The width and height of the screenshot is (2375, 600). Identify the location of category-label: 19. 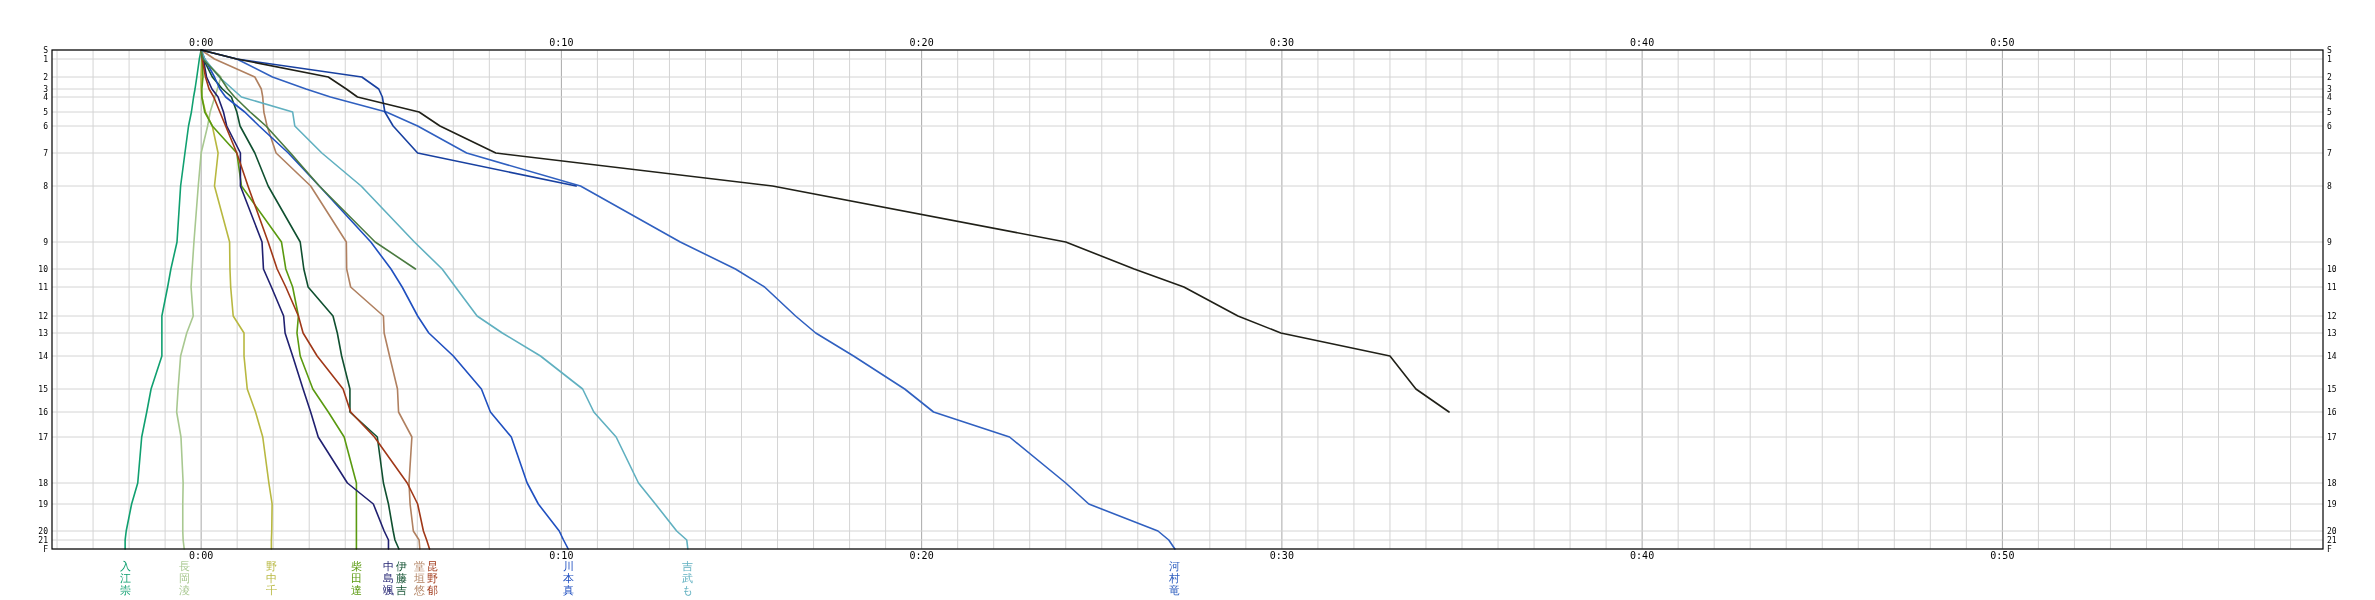
(2332, 504).